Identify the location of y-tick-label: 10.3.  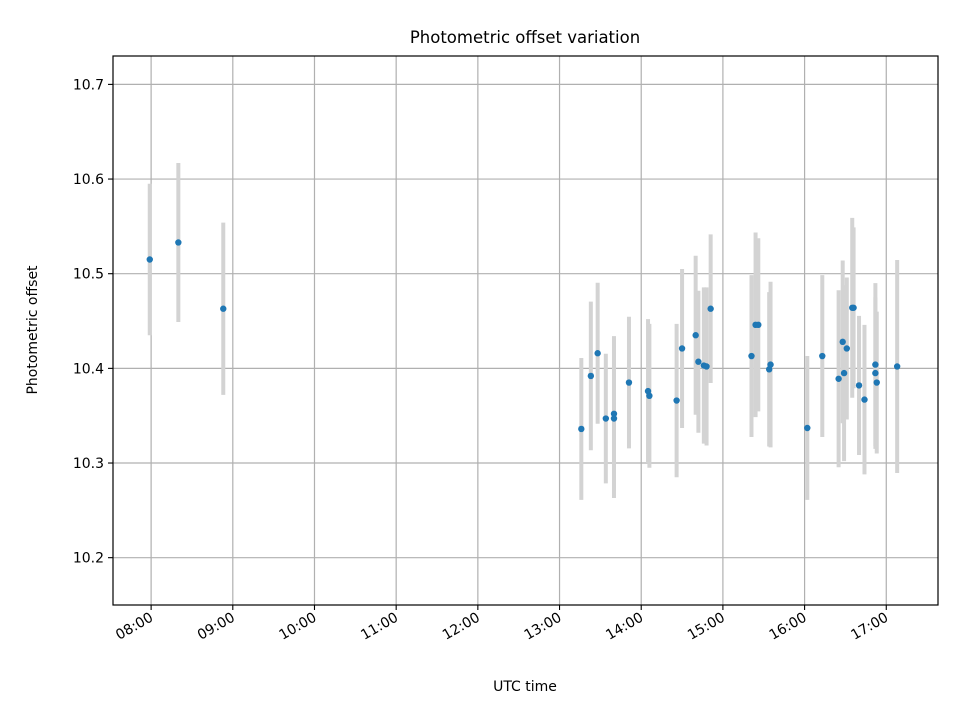
(88, 464).